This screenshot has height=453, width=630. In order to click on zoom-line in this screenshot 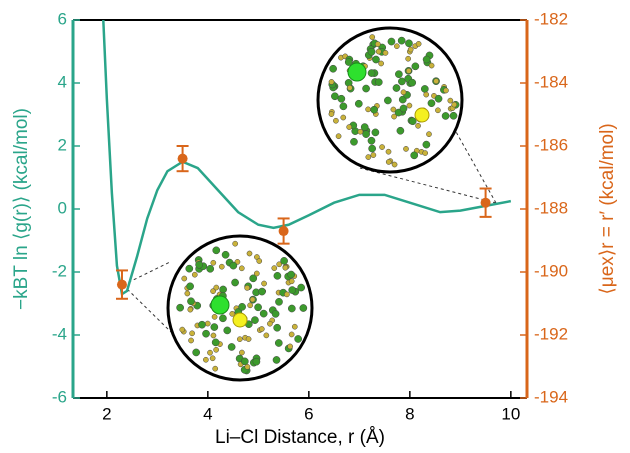, I will do `click(428, 185)`.